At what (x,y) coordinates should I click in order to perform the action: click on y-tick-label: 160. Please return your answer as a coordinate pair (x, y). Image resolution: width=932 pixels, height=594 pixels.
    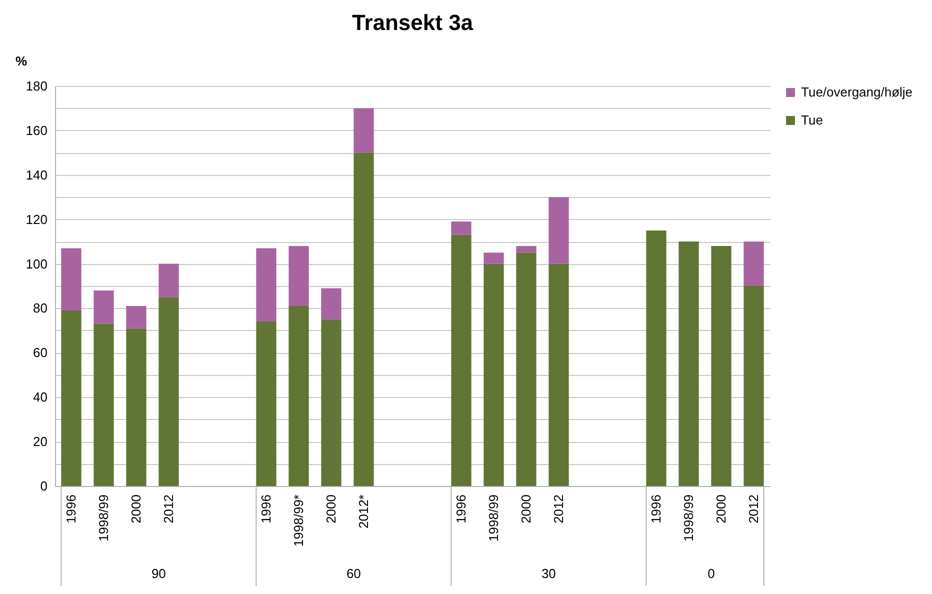
    Looking at the image, I should click on (37, 130).